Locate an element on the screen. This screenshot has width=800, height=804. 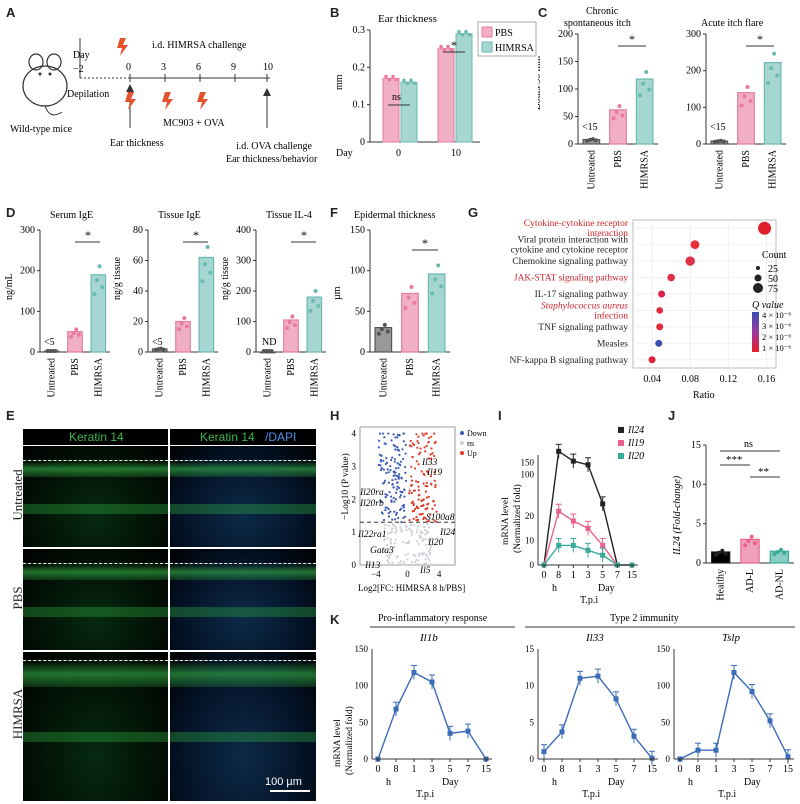
h-gene-label: Il20 is located at coordinates (435, 543).